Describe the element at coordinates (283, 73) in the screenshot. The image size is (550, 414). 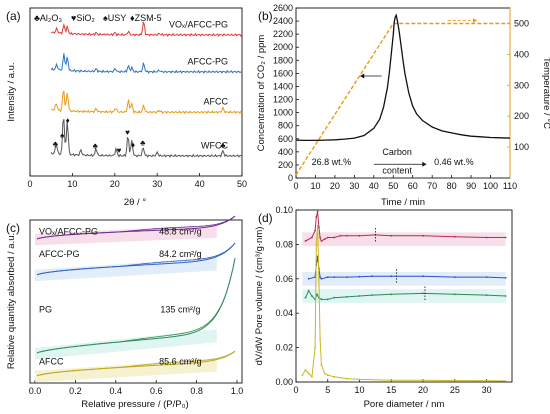
I see `panel-b-y-tick-label: 1600` at that location.